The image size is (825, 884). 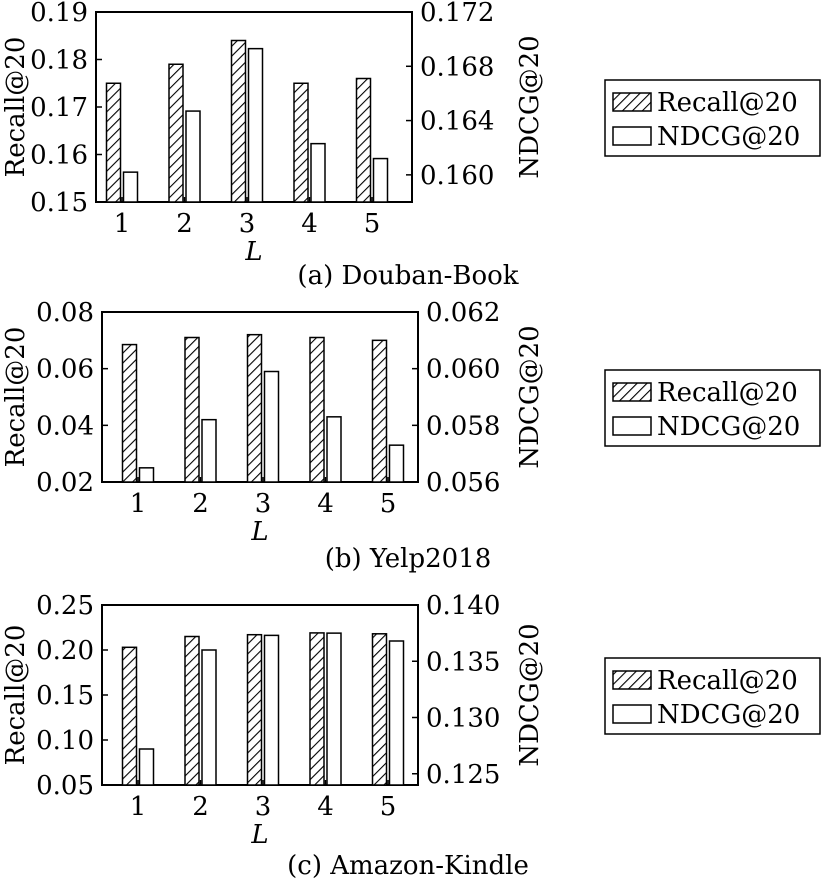 What do you see at coordinates (457, 14) in the screenshot?
I see `y-right-tick-label: 0.172` at bounding box center [457, 14].